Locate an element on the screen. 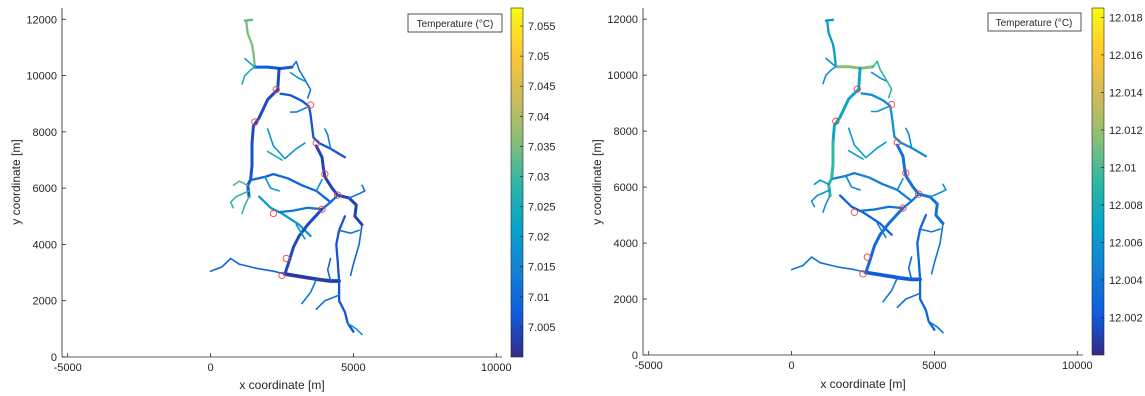 The image size is (1145, 396). right-legend-frame is located at coordinates (1034, 22).